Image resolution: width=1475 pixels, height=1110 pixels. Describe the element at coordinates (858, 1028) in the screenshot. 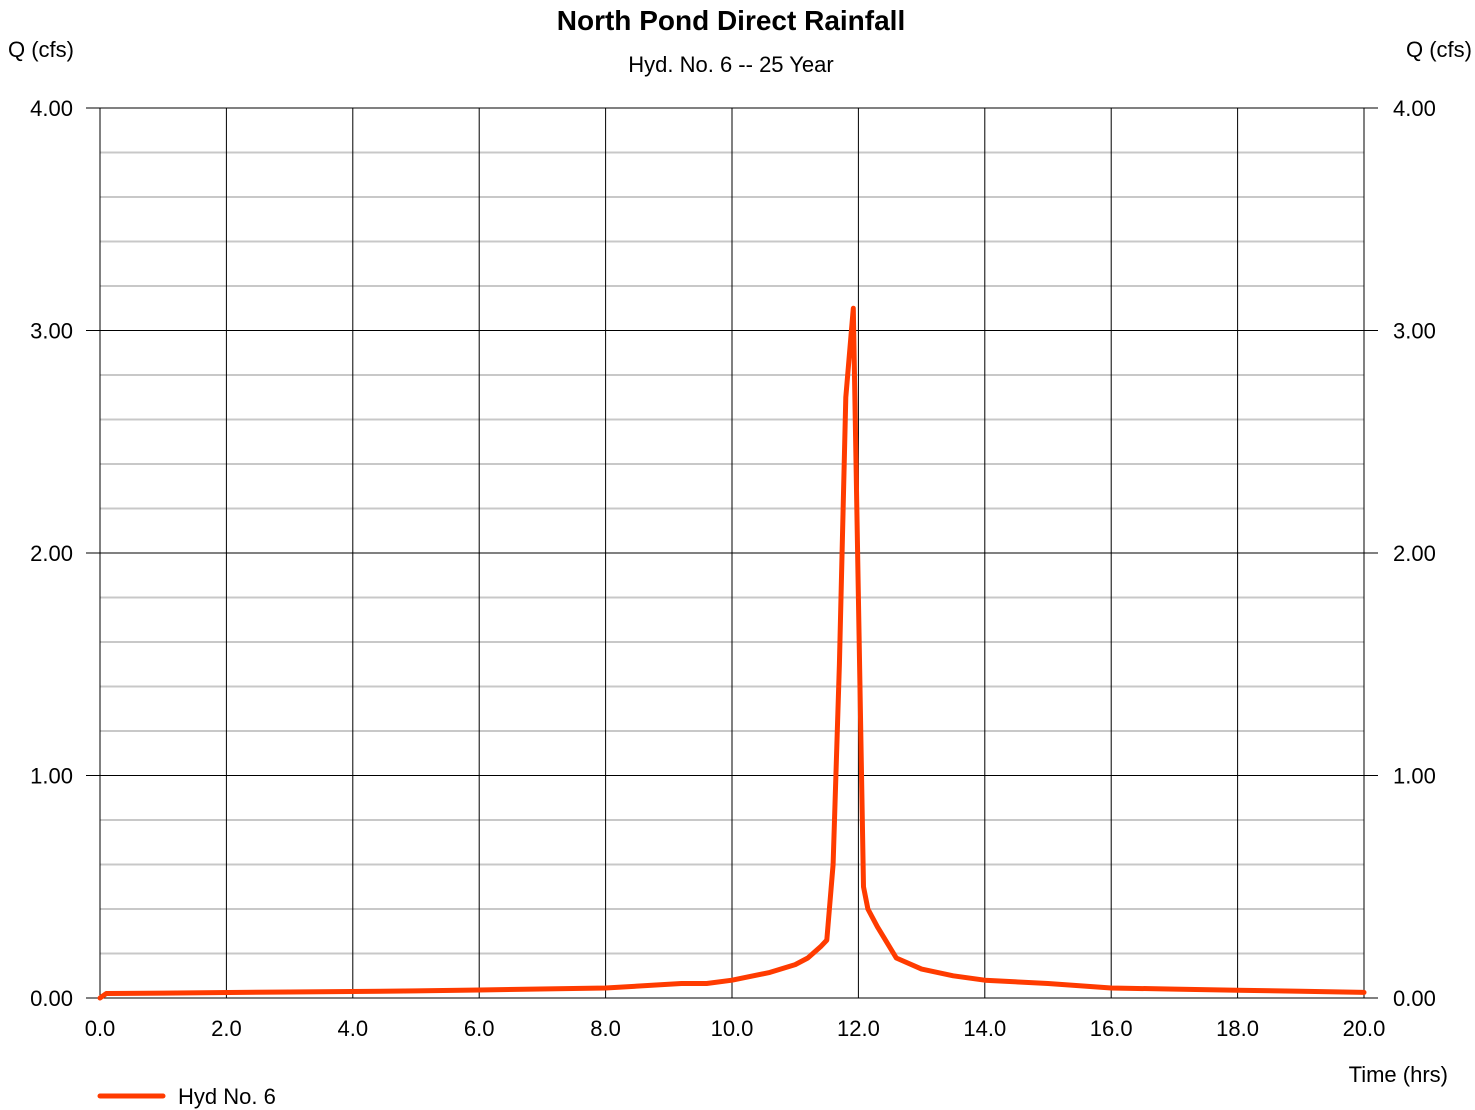

I see `x-tick-label: 12.0` at that location.